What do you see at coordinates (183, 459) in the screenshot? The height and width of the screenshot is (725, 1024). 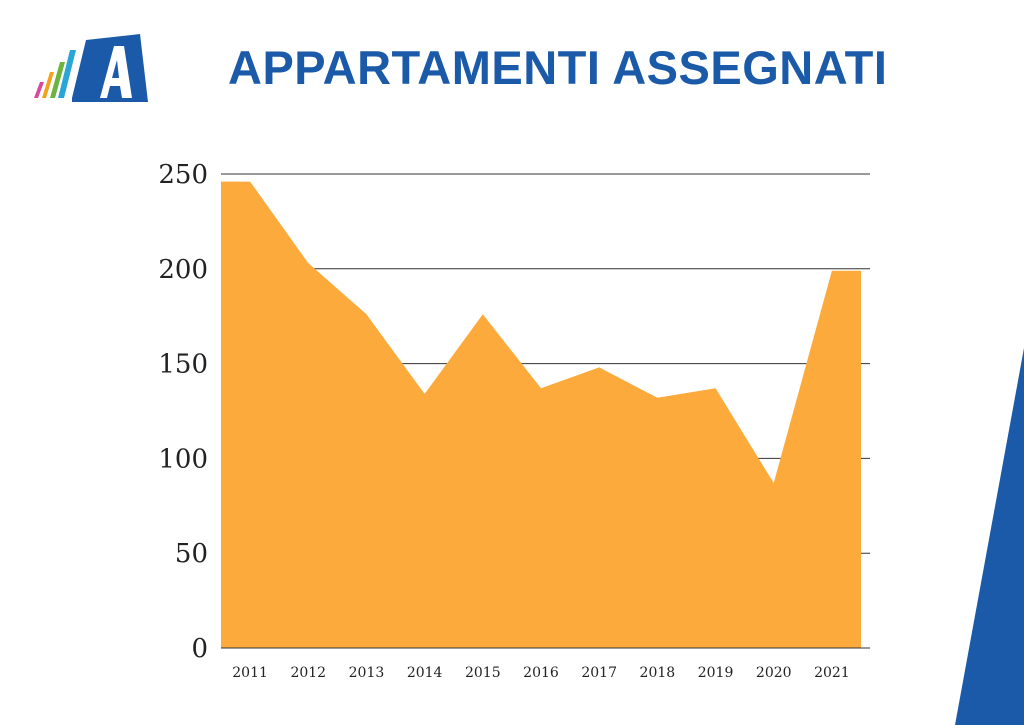 I see `y-tick-label: 100` at bounding box center [183, 459].